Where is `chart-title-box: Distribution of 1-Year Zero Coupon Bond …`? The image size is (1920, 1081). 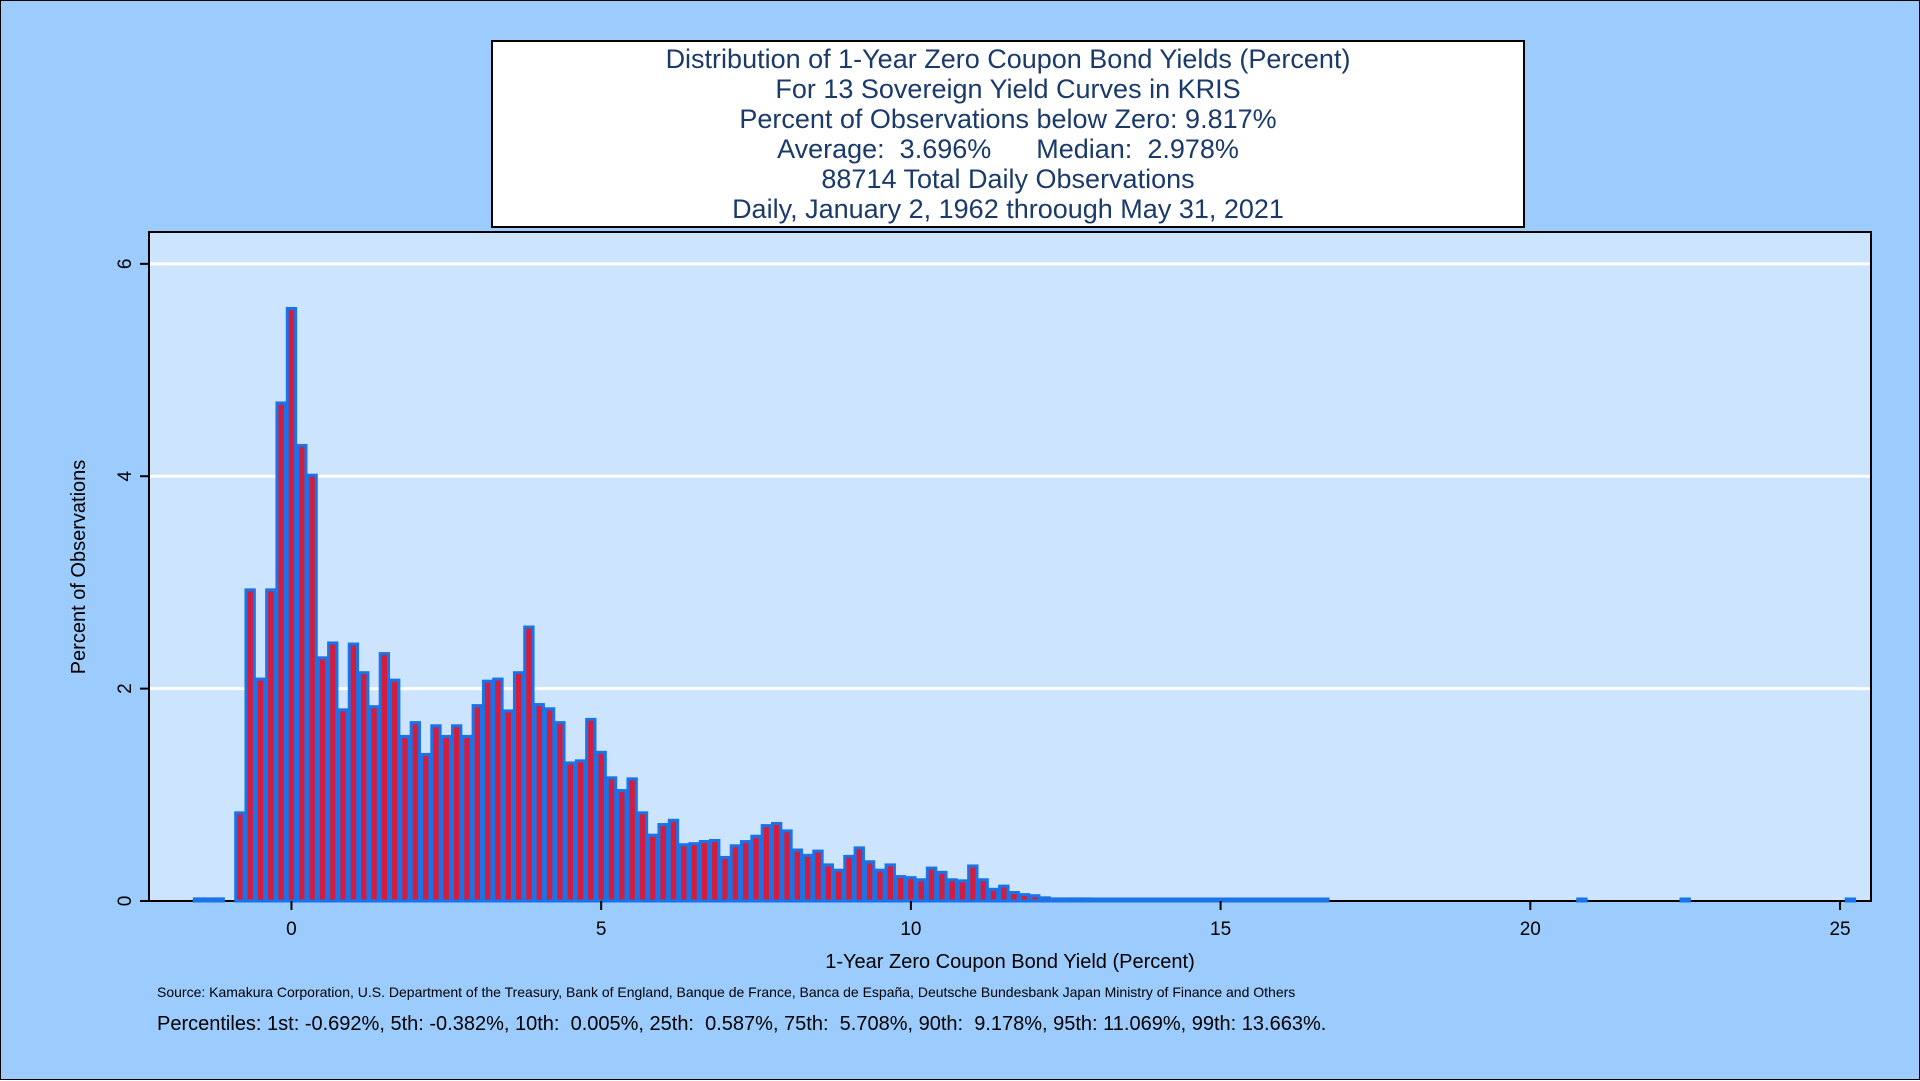
chart-title-box: Distribution of 1-Year Zero Coupon Bond … is located at coordinates (1008, 134).